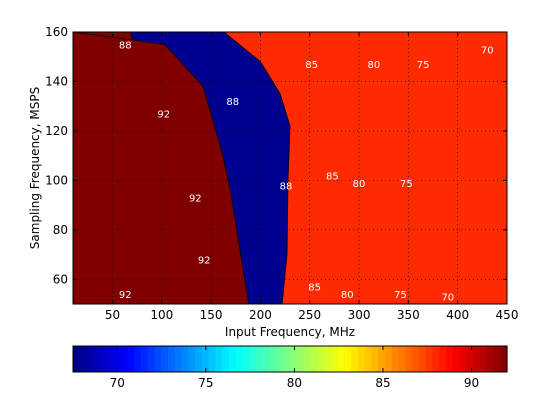 This screenshot has width=560, height=420. Describe the element at coordinates (56, 131) in the screenshot. I see `y-tick-label: 120` at that location.